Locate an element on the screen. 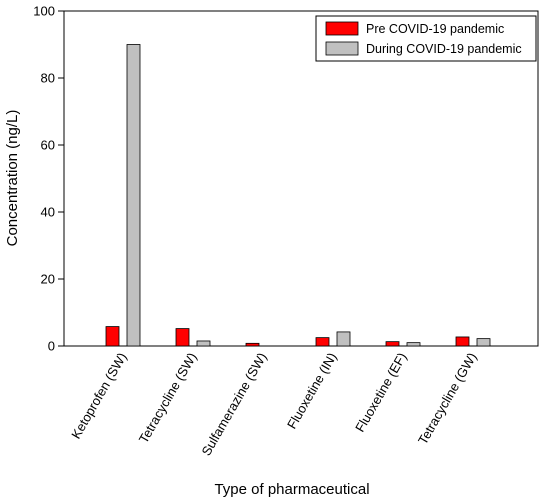 The width and height of the screenshot is (550, 502). y-tick-label: 20 is located at coordinates (48, 279).